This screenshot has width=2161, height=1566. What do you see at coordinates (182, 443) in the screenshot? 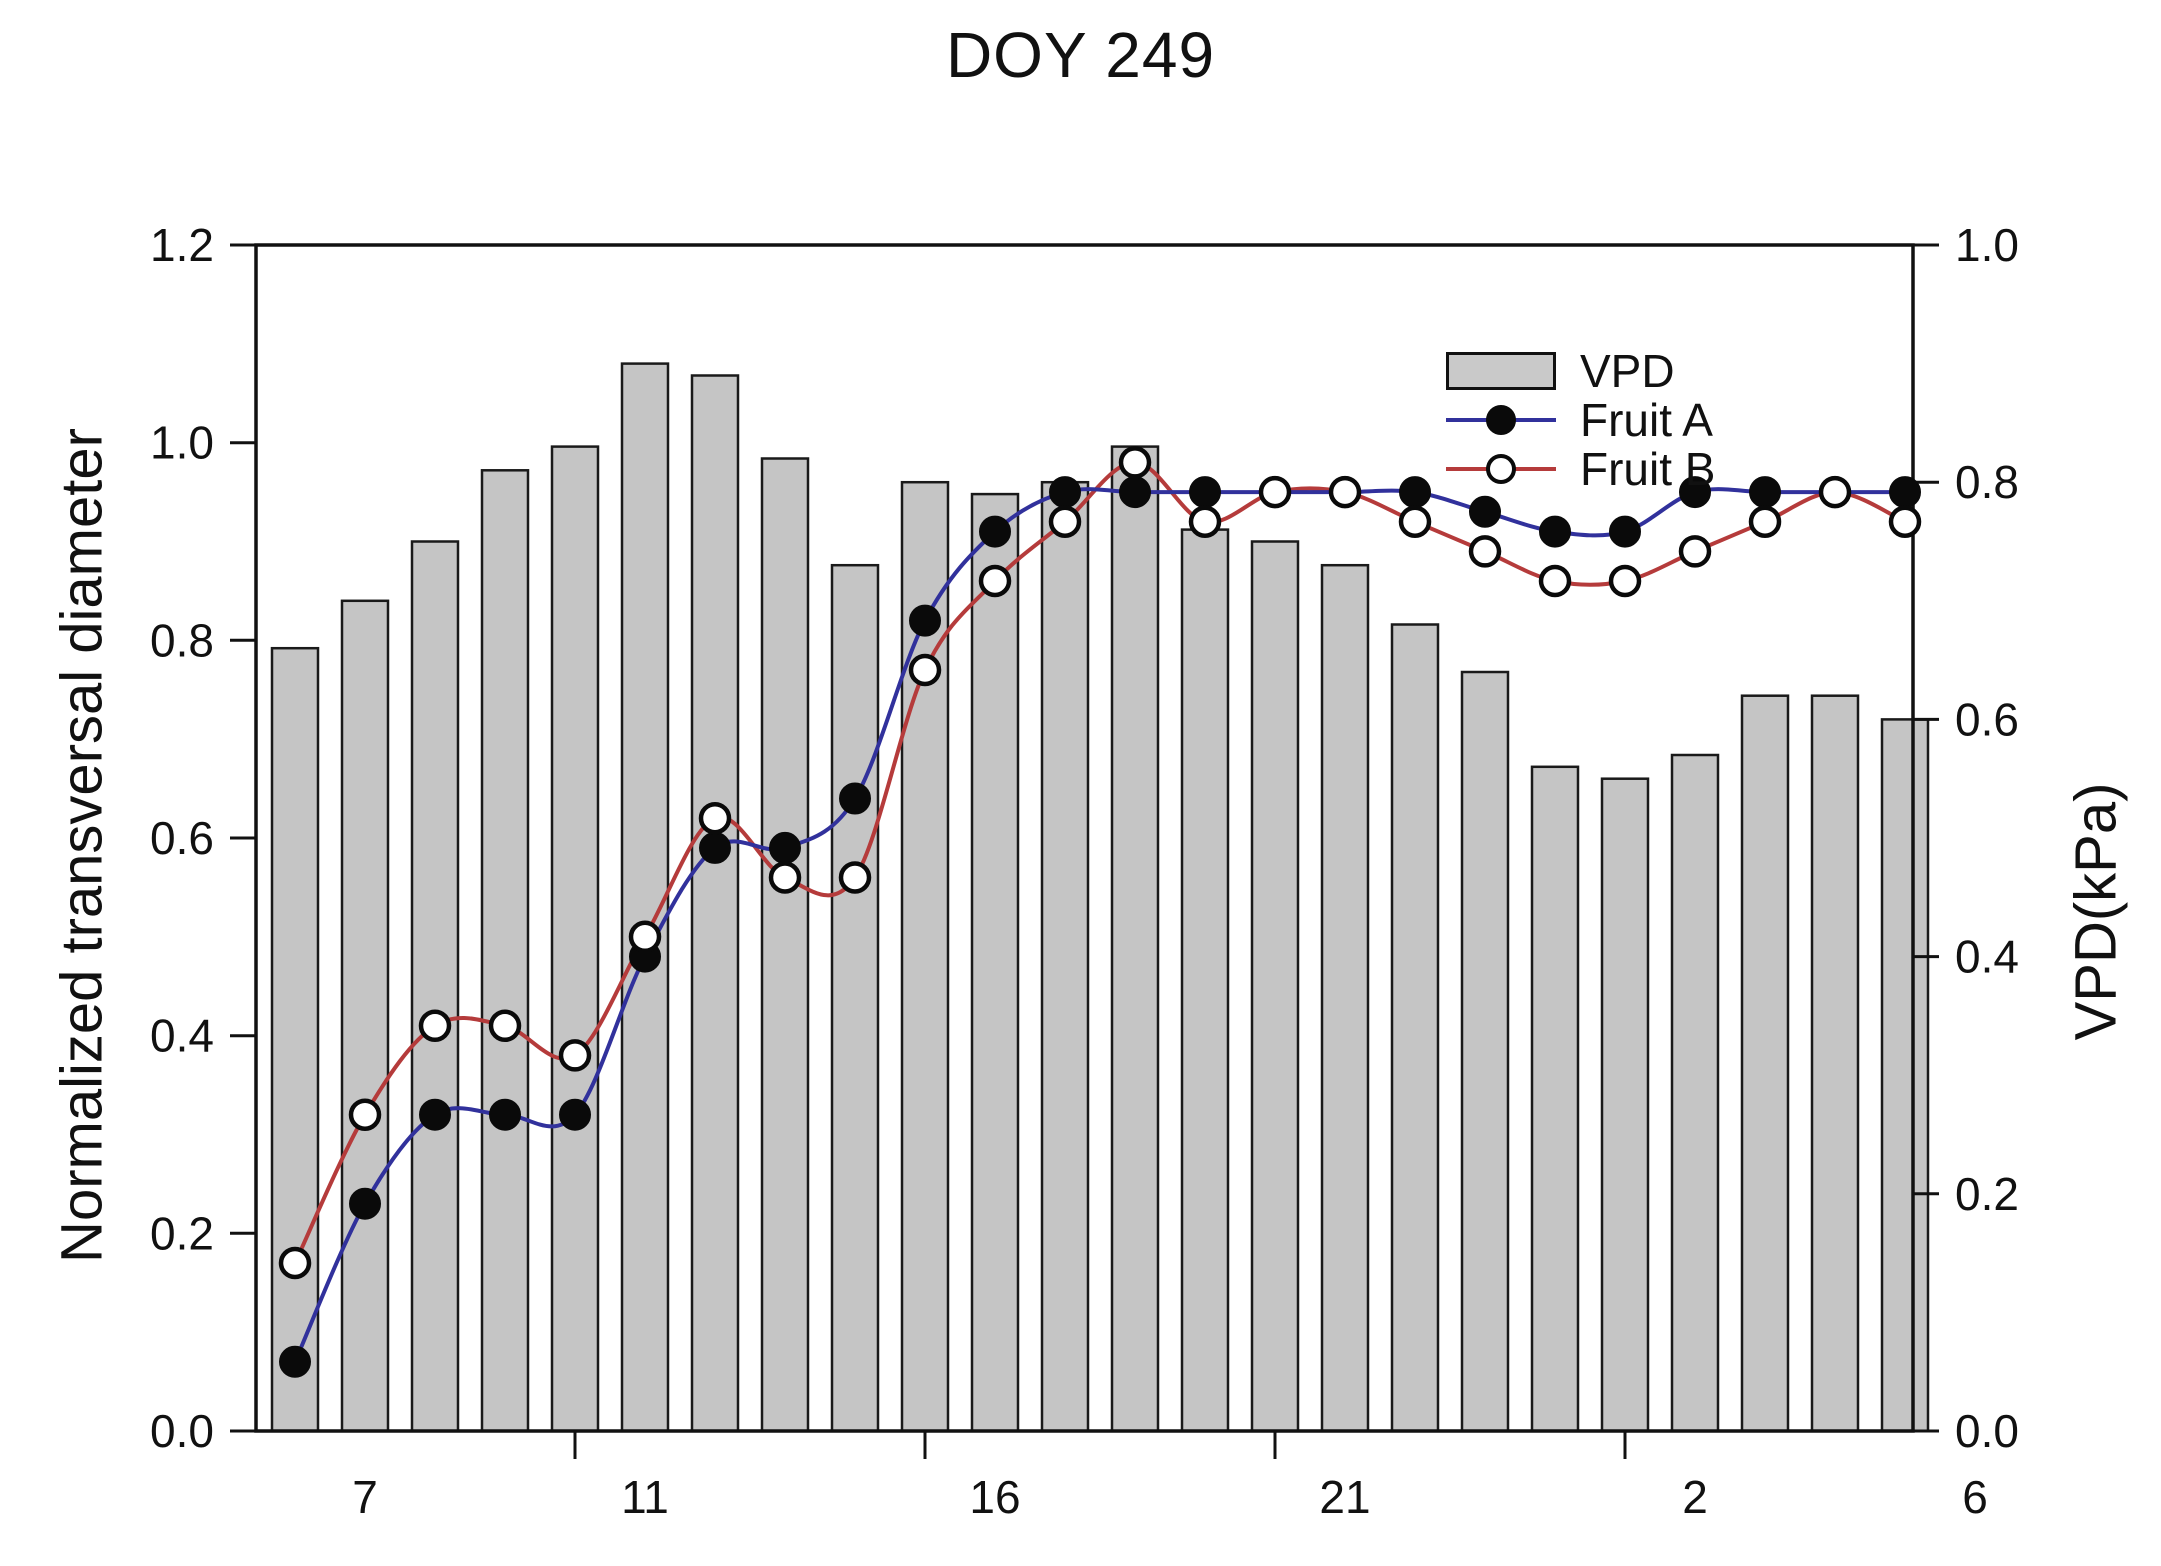
I see `left-axis-tick-label: 1.0` at bounding box center [182, 443].